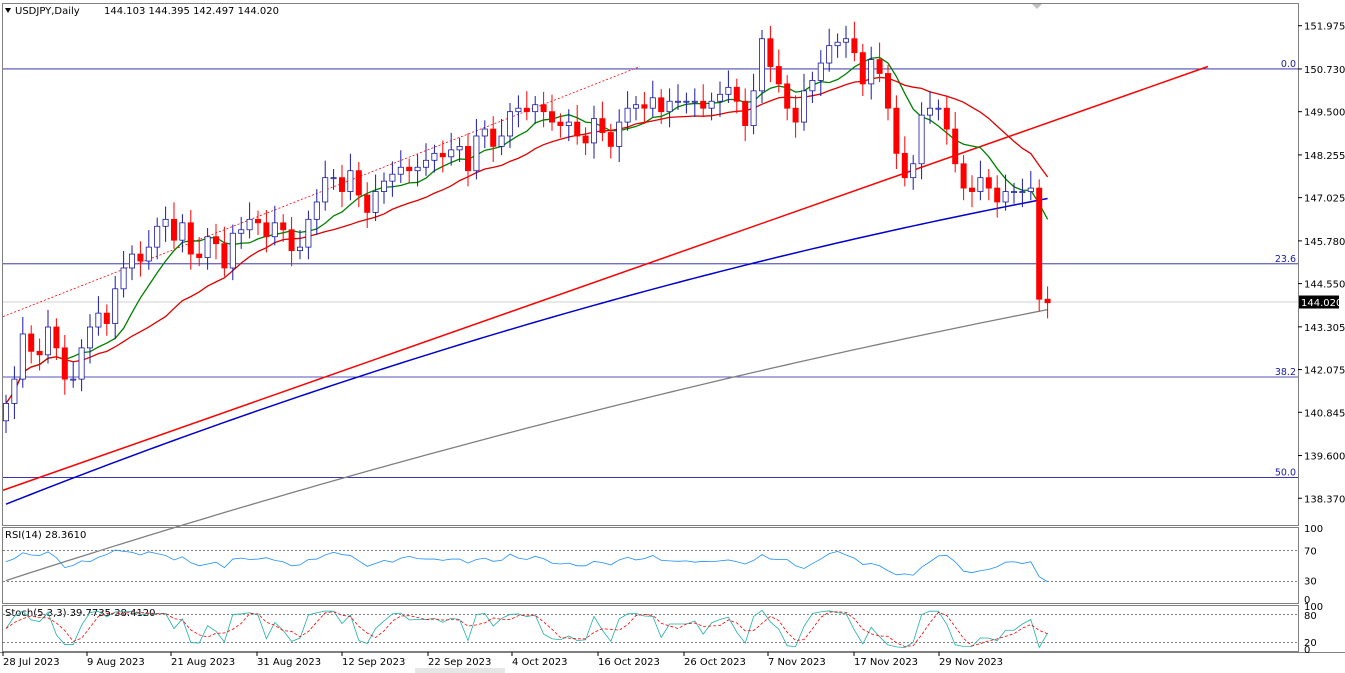 The image size is (1345, 673). Describe the element at coordinates (8, 10) in the screenshot. I see `dropdown-triangle-icon` at that location.